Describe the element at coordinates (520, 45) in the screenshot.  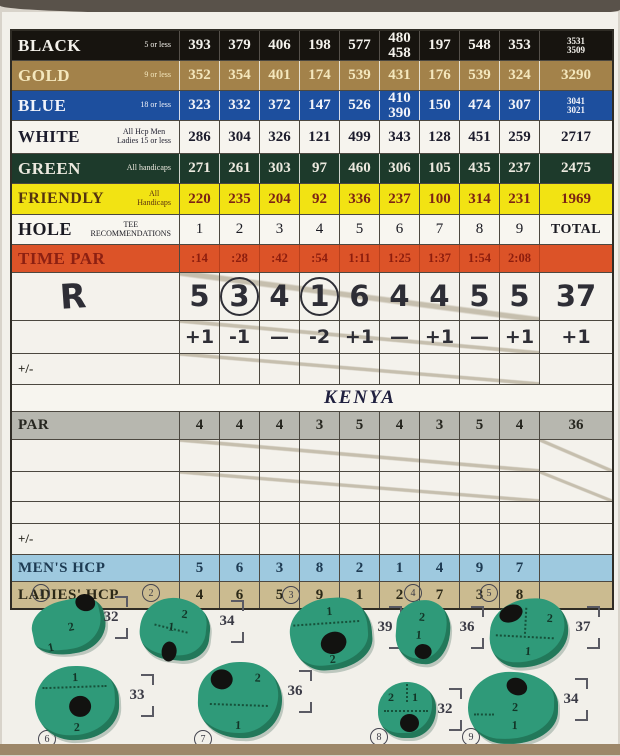
I see `tee-black-yardages-9: 353` at that location.